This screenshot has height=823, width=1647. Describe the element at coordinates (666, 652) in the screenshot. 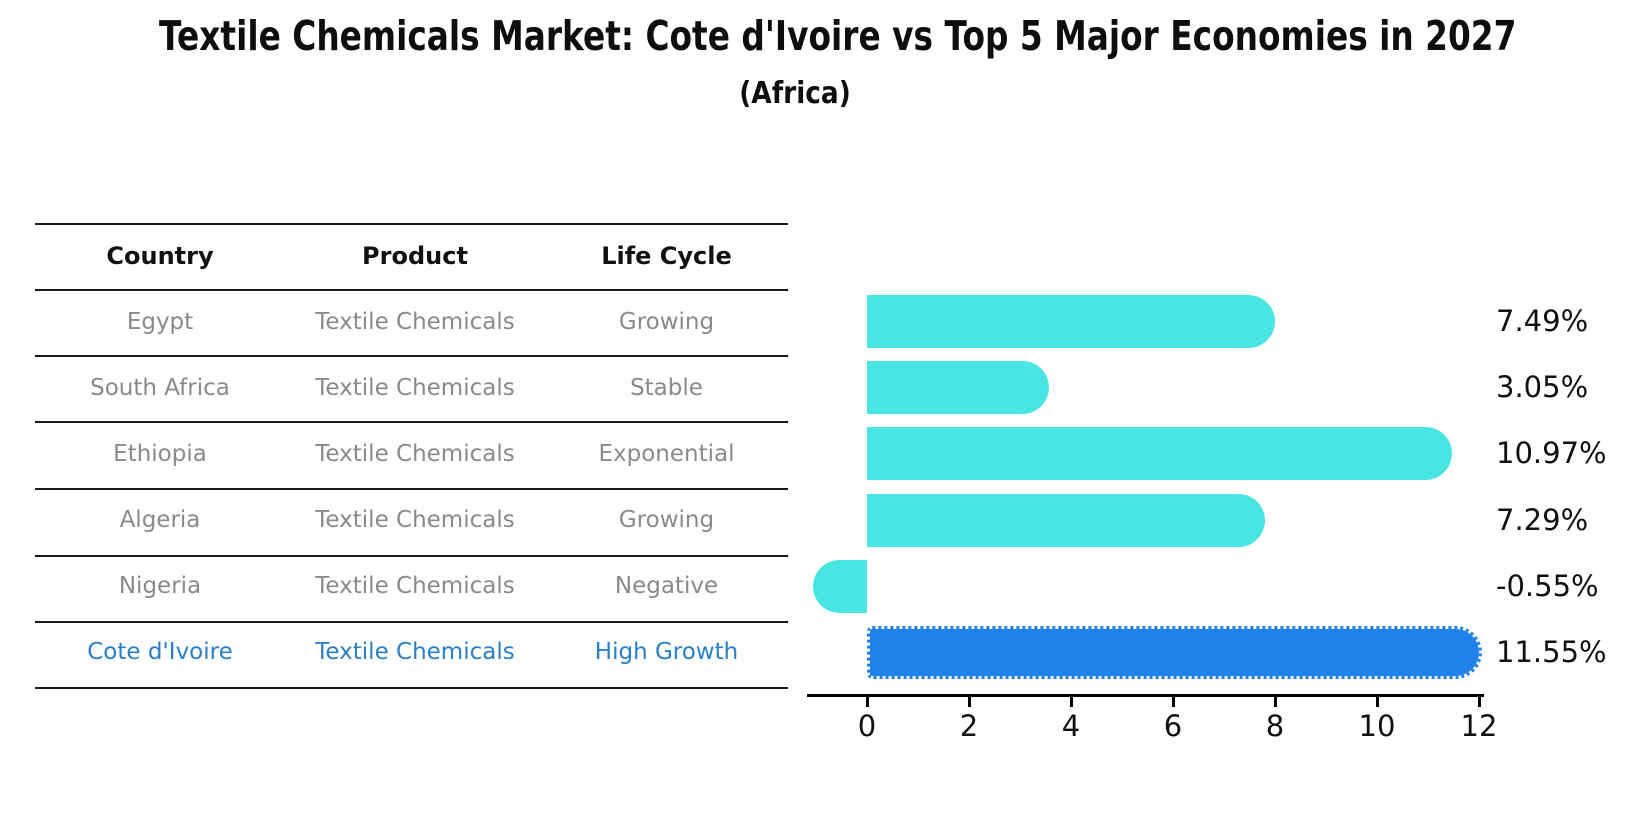

I see `cell-life-cycle: High Growth` at that location.